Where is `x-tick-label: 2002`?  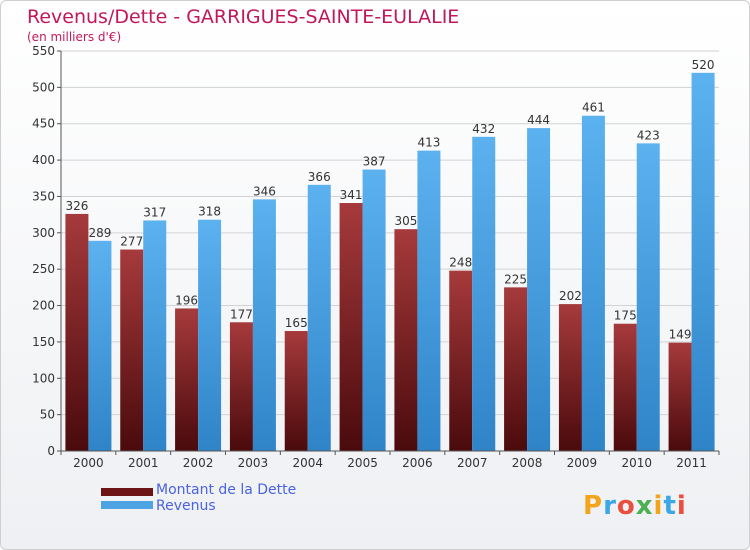 x-tick-label: 2002 is located at coordinates (198, 463).